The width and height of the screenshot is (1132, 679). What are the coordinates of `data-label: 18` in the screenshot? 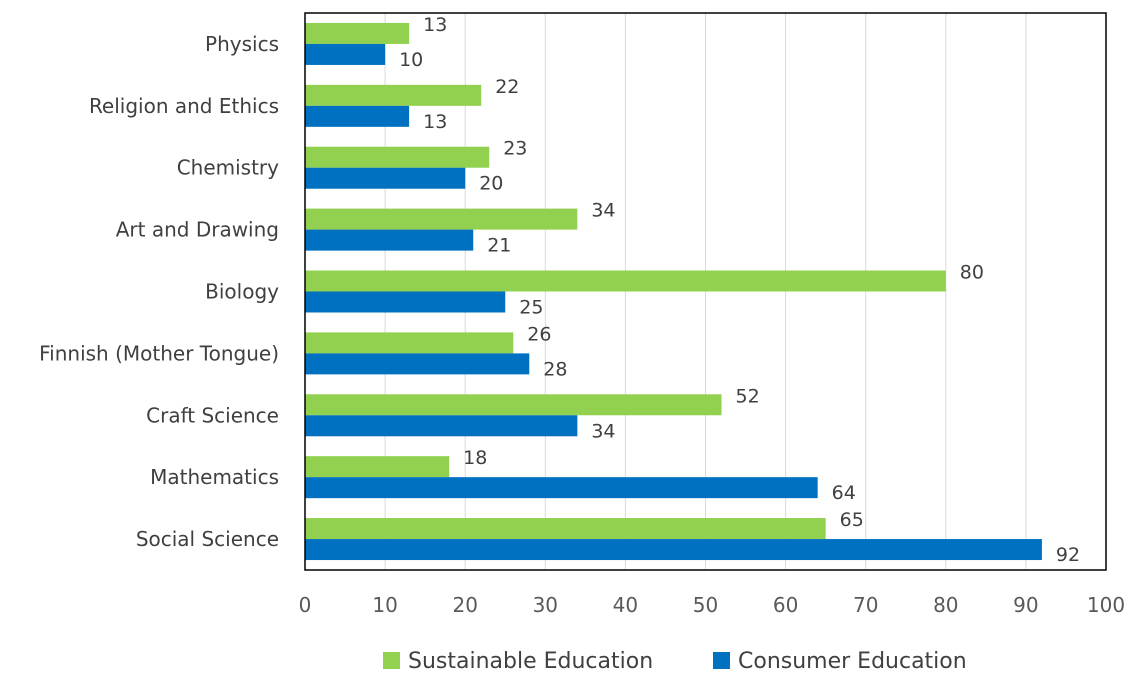 It's located at (475, 458).